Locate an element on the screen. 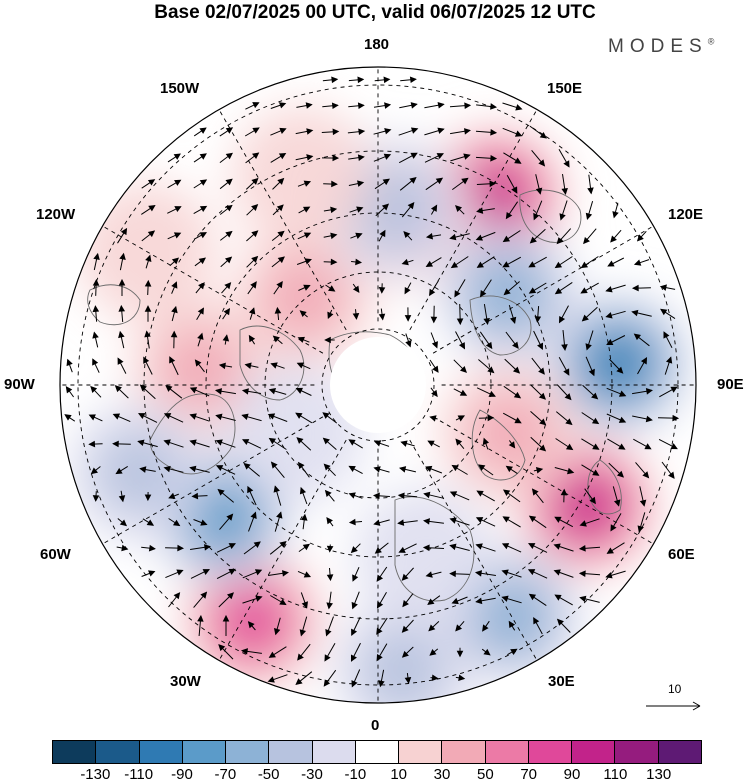  vector-scale-arrow is located at coordinates (673, 706).